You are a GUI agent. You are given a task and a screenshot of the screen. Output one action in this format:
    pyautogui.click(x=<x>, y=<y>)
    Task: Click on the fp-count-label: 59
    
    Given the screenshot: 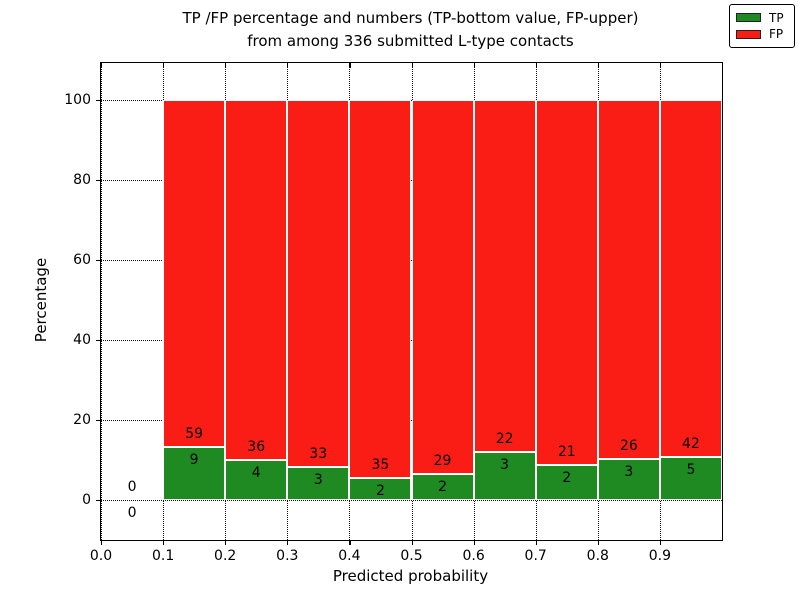 What is the action you would take?
    pyautogui.click(x=194, y=434)
    